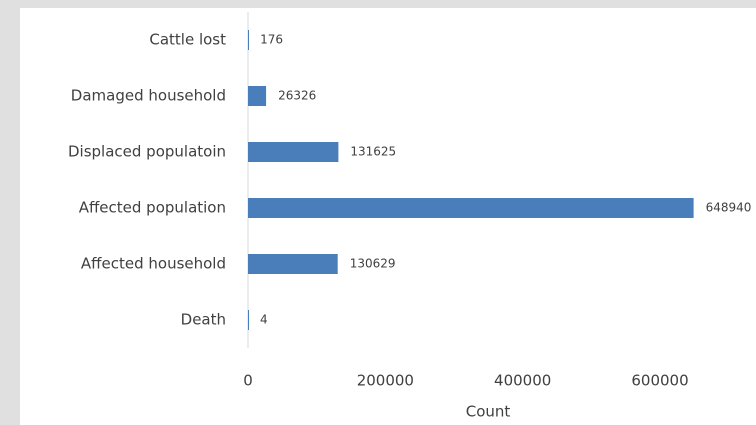 The image size is (756, 425). I want to click on x-tick-label: 400000, so click(522, 381).